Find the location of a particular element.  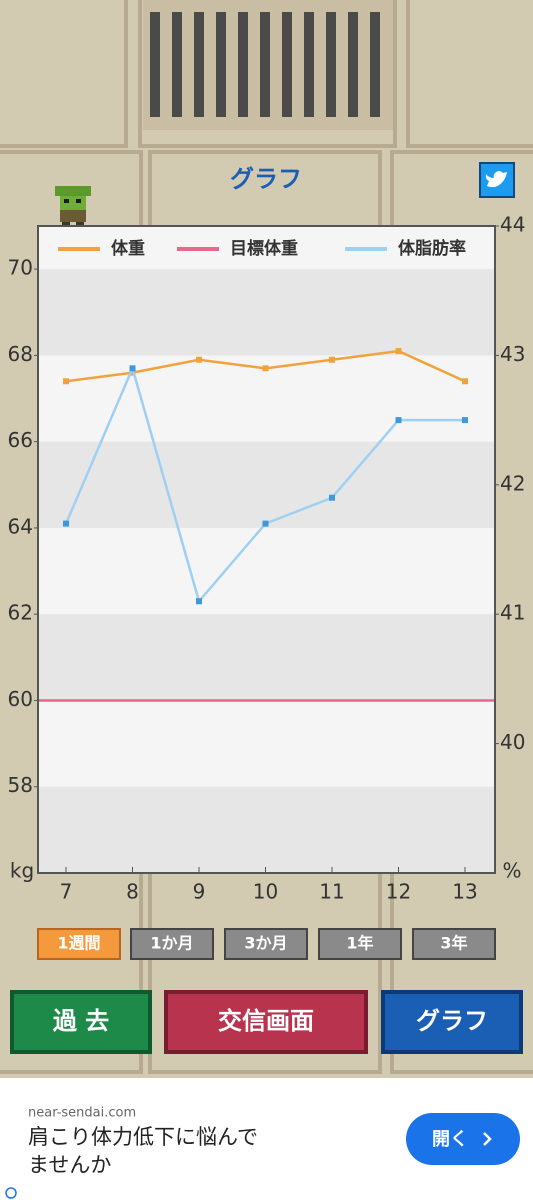

period-label: 1年 is located at coordinates (359, 943).